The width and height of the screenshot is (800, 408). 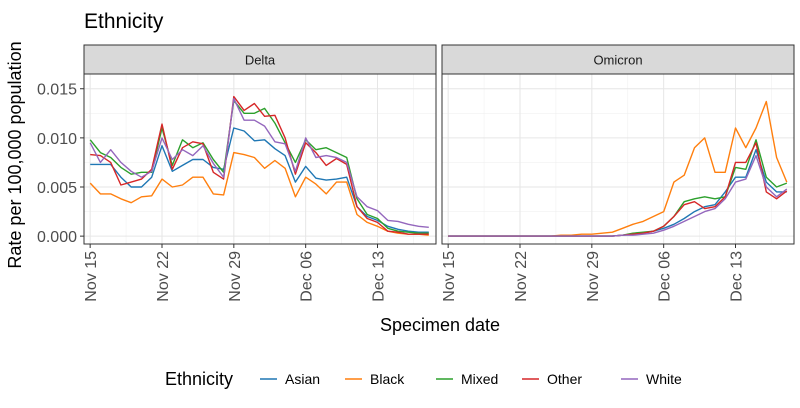 I want to click on facet-strip-label: Omicron, so click(x=617, y=60).